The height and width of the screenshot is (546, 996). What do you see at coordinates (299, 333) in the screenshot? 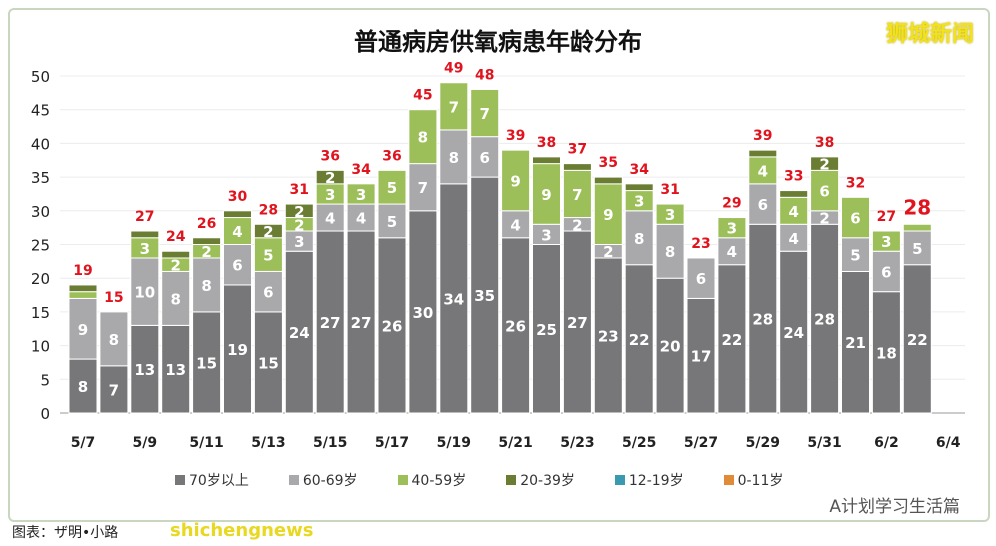
I see `segment-label: 24` at bounding box center [299, 333].